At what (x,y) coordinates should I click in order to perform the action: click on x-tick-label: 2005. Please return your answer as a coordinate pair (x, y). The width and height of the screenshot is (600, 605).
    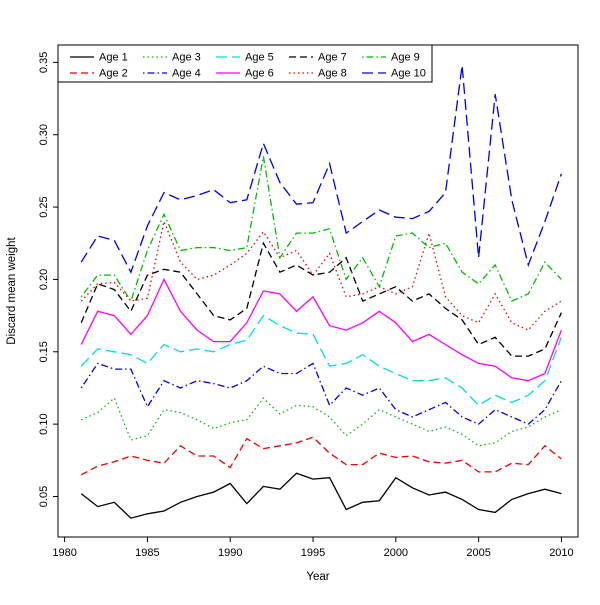
    Looking at the image, I should click on (478, 553).